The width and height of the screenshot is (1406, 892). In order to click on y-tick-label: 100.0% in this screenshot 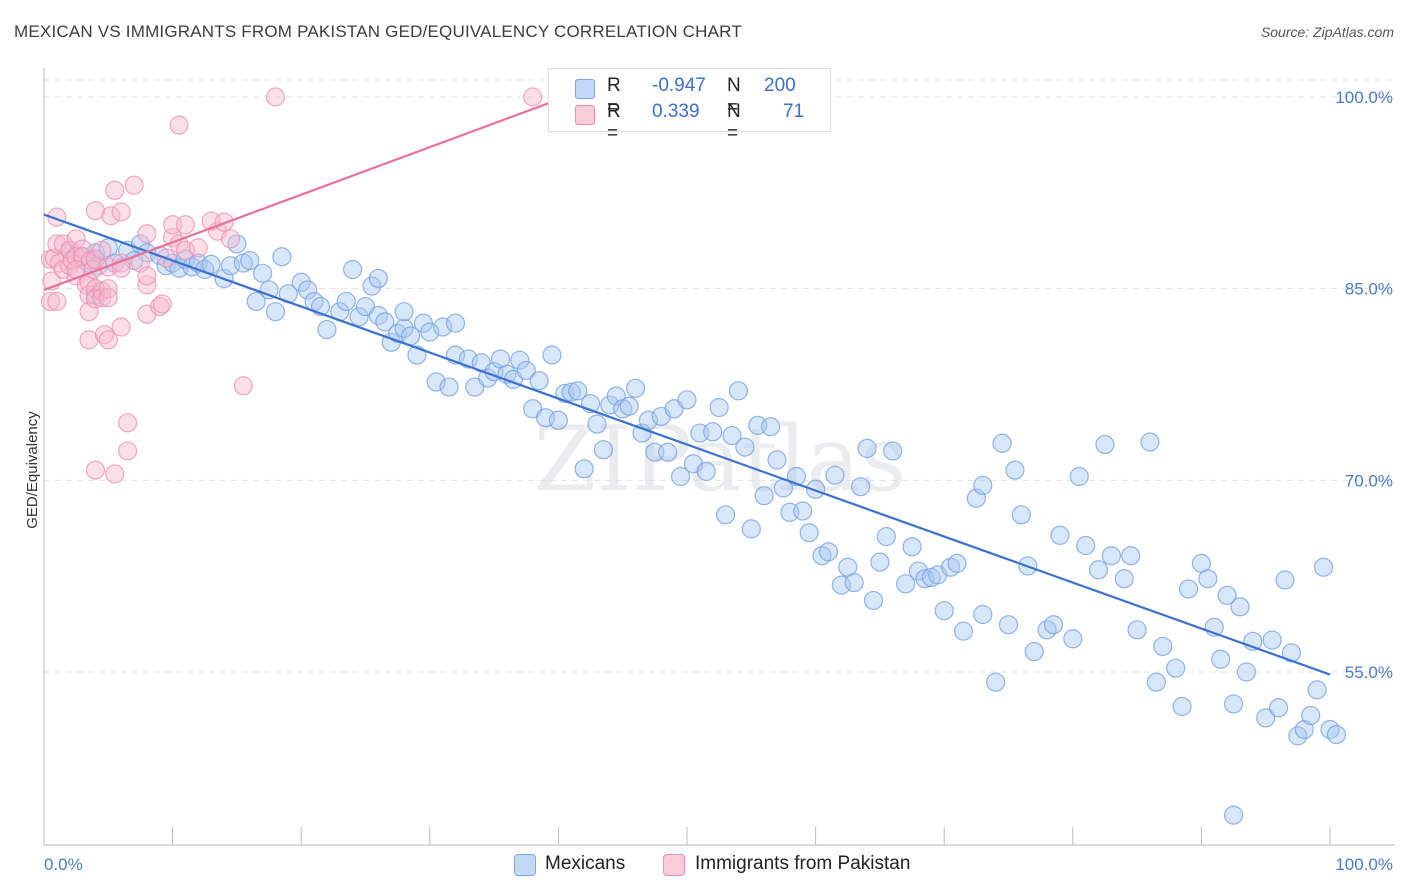, I will do `click(1364, 97)`.